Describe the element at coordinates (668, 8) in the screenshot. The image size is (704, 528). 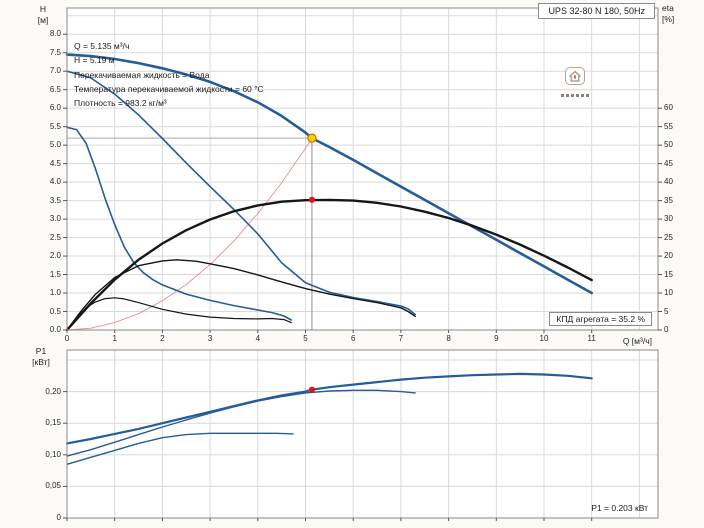
I see `eta-axis-label-symbol: eta` at that location.